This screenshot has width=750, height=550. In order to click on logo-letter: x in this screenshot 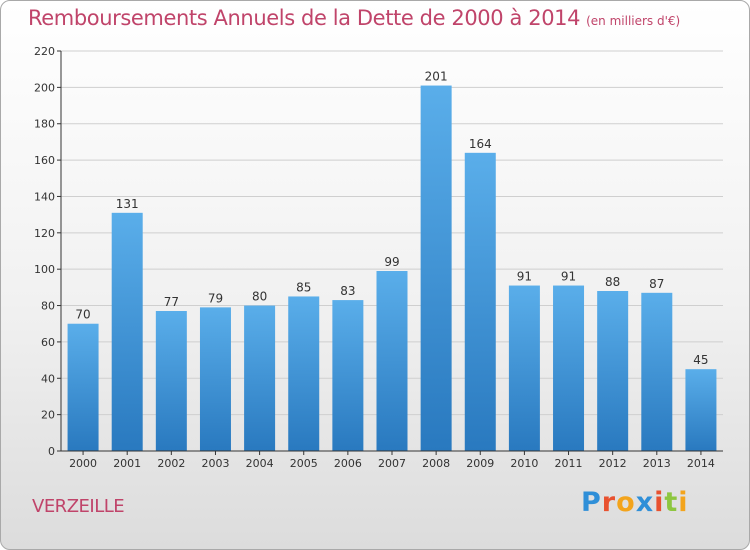, I will do `click(645, 502)`.